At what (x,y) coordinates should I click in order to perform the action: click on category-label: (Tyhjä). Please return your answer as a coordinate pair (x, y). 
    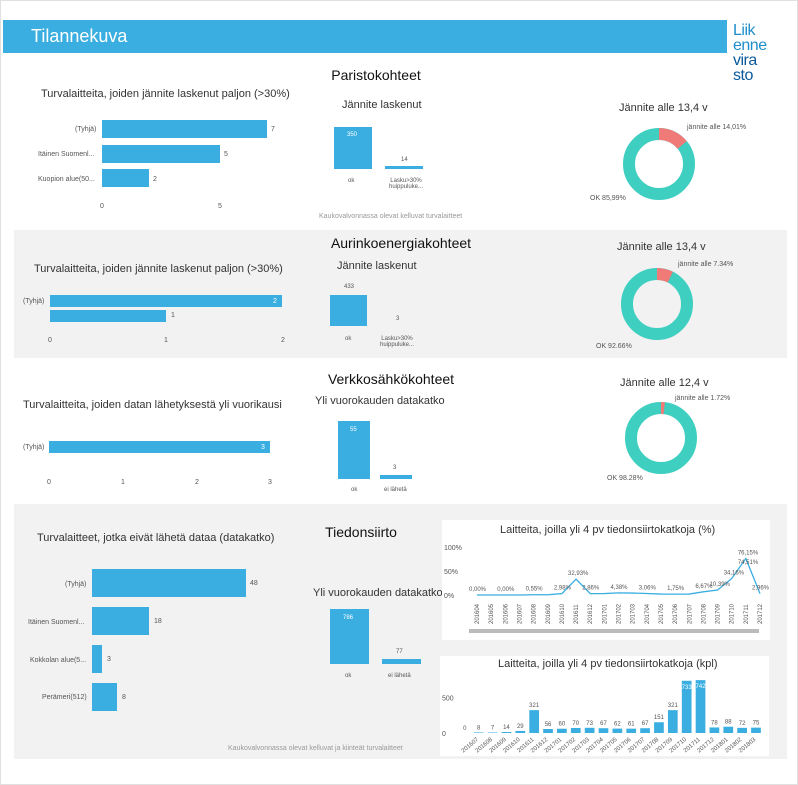
    Looking at the image, I should click on (86, 129).